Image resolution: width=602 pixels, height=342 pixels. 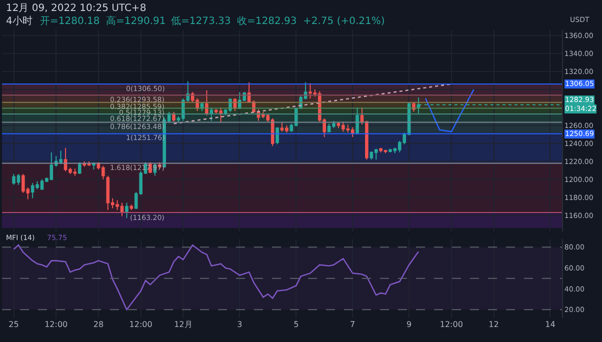 What do you see at coordinates (136, 21) in the screenshot?
I see `text: 高=1290.91` at bounding box center [136, 21].